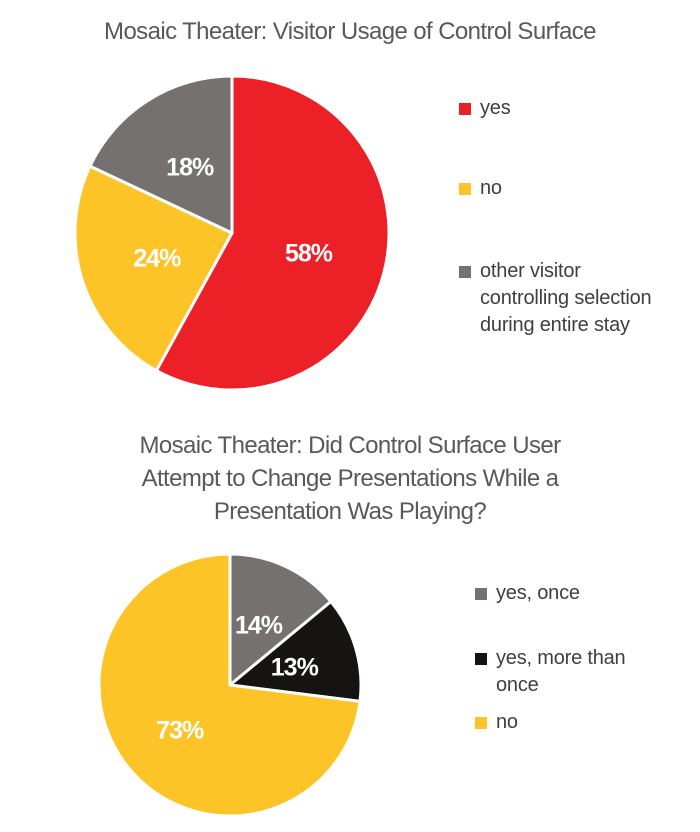 The height and width of the screenshot is (832, 700). I want to click on legend-label: yes, more than once, so click(561, 671).